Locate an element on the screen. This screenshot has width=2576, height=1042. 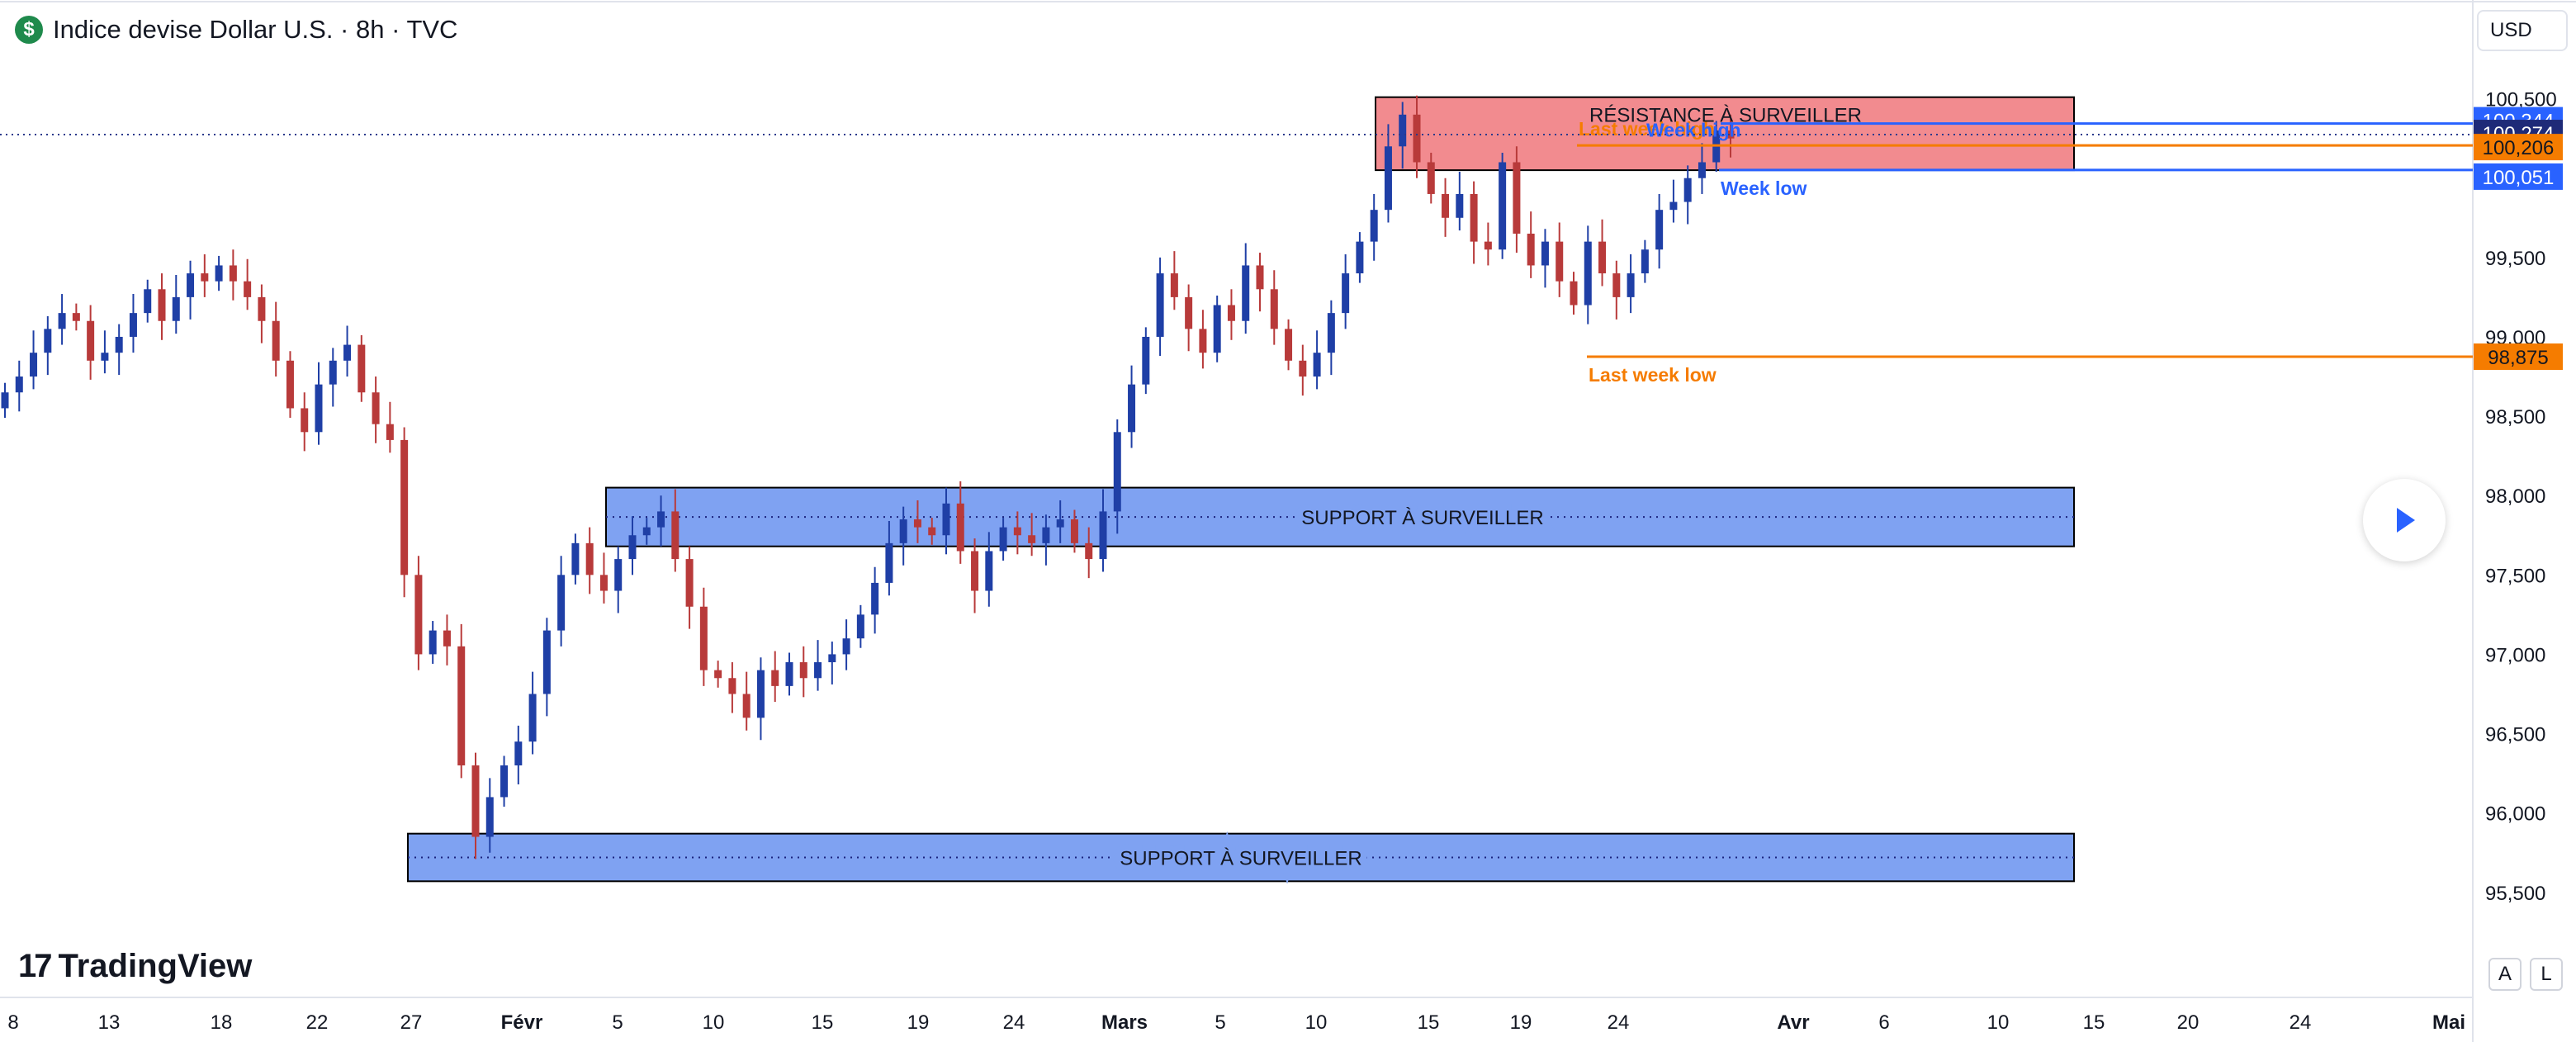
tradingview-logo: 17 TradingView is located at coordinates (135, 966).